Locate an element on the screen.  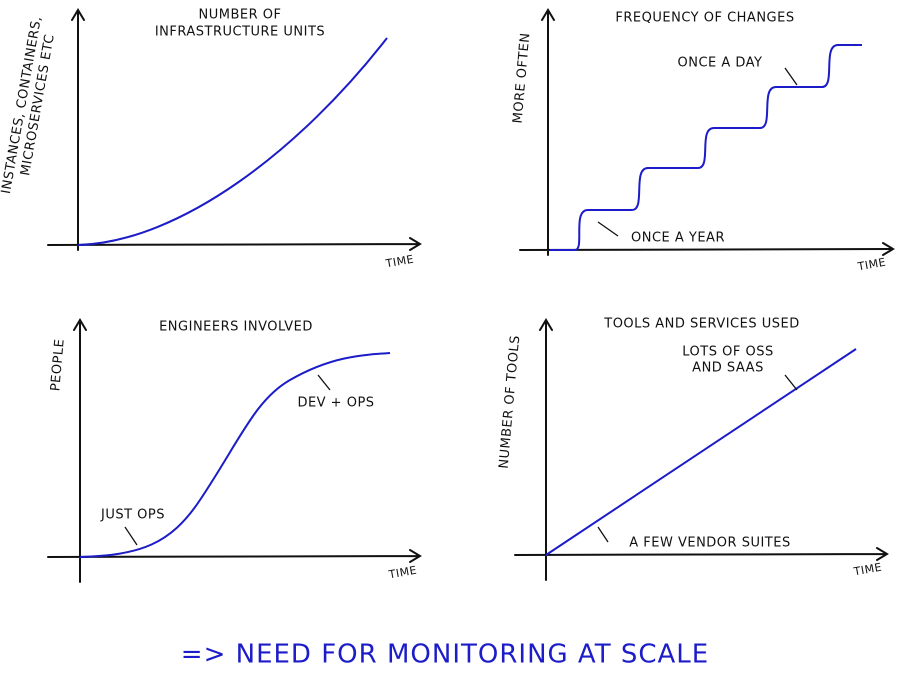
annotation: JUST OPS is located at coordinates (132, 515).